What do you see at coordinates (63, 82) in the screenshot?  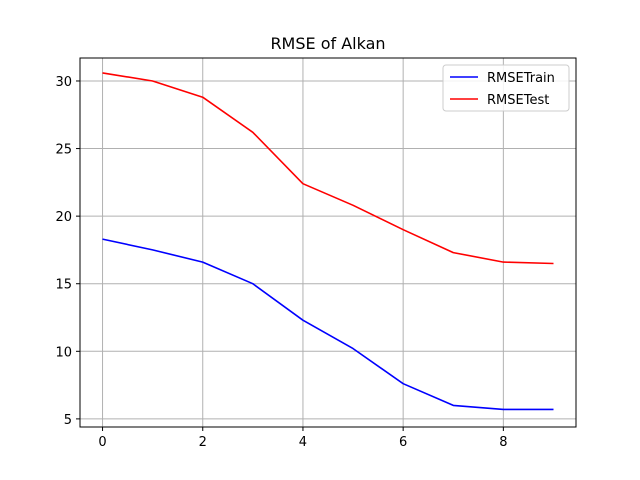 I see `y-tick-label: 30` at bounding box center [63, 82].